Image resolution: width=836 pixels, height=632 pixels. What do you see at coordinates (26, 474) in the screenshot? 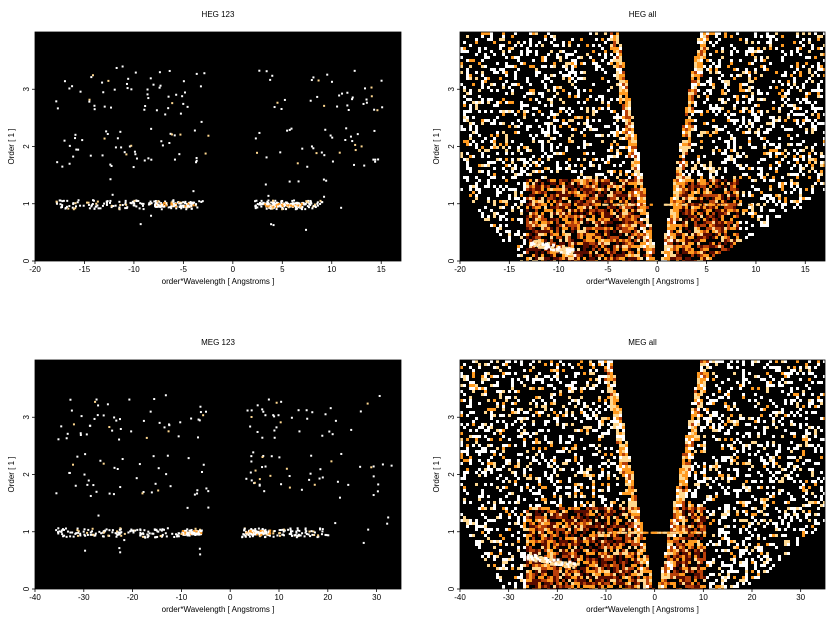
I see `y-tick-label: 2` at bounding box center [26, 474].